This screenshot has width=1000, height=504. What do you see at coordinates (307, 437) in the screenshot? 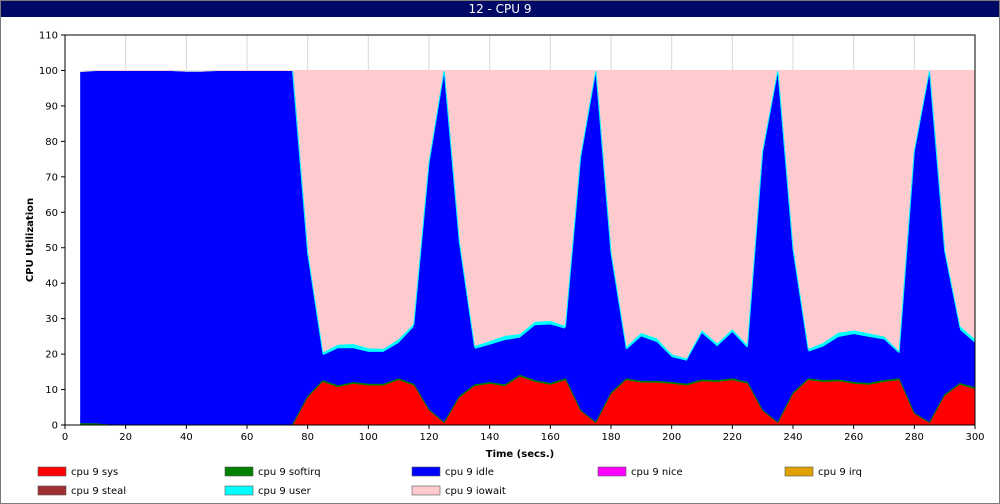
I see `x-tick-label: 80` at bounding box center [307, 437].